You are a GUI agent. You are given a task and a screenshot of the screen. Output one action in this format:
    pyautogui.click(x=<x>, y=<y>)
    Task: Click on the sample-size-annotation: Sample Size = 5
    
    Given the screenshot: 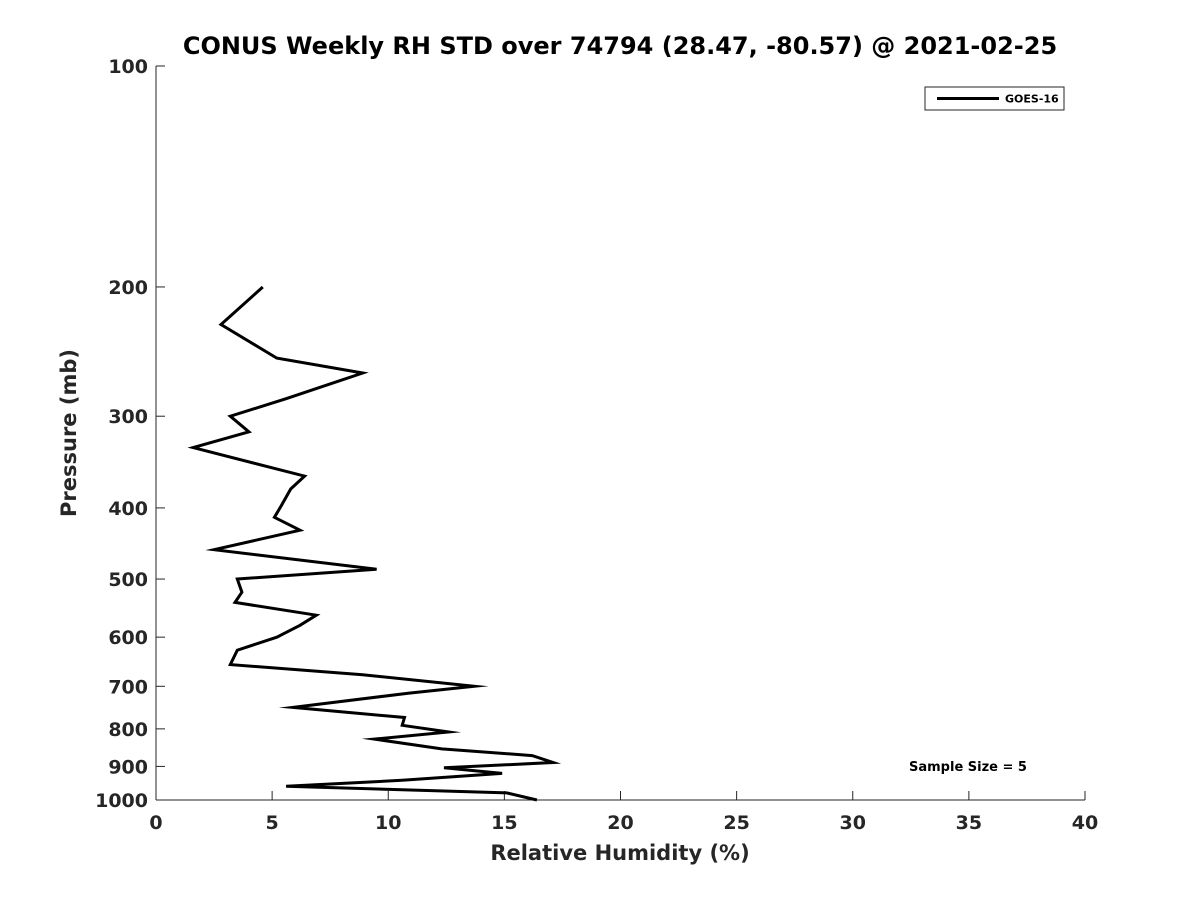 What is the action you would take?
    pyautogui.click(x=968, y=767)
    